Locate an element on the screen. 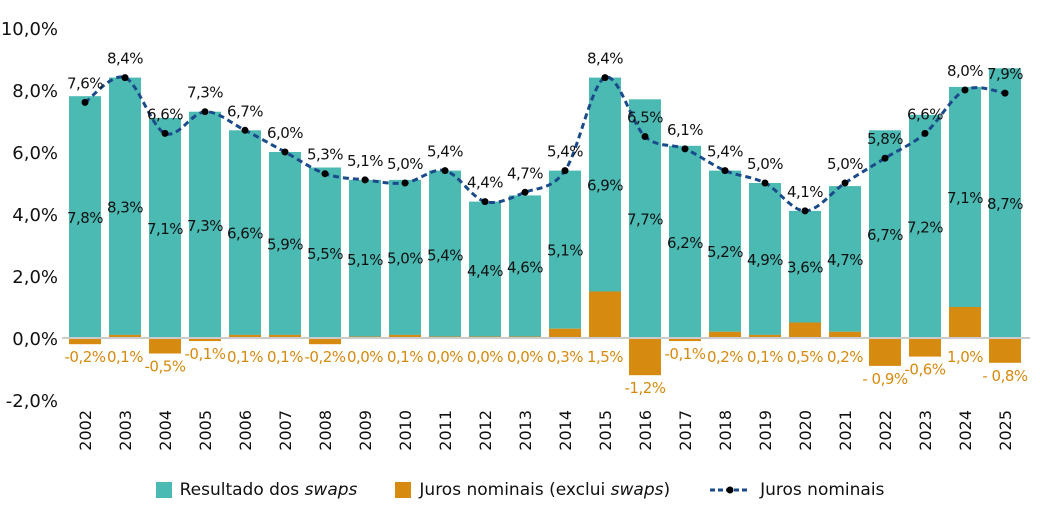  label-juros-excl: -1,2% is located at coordinates (644, 388).